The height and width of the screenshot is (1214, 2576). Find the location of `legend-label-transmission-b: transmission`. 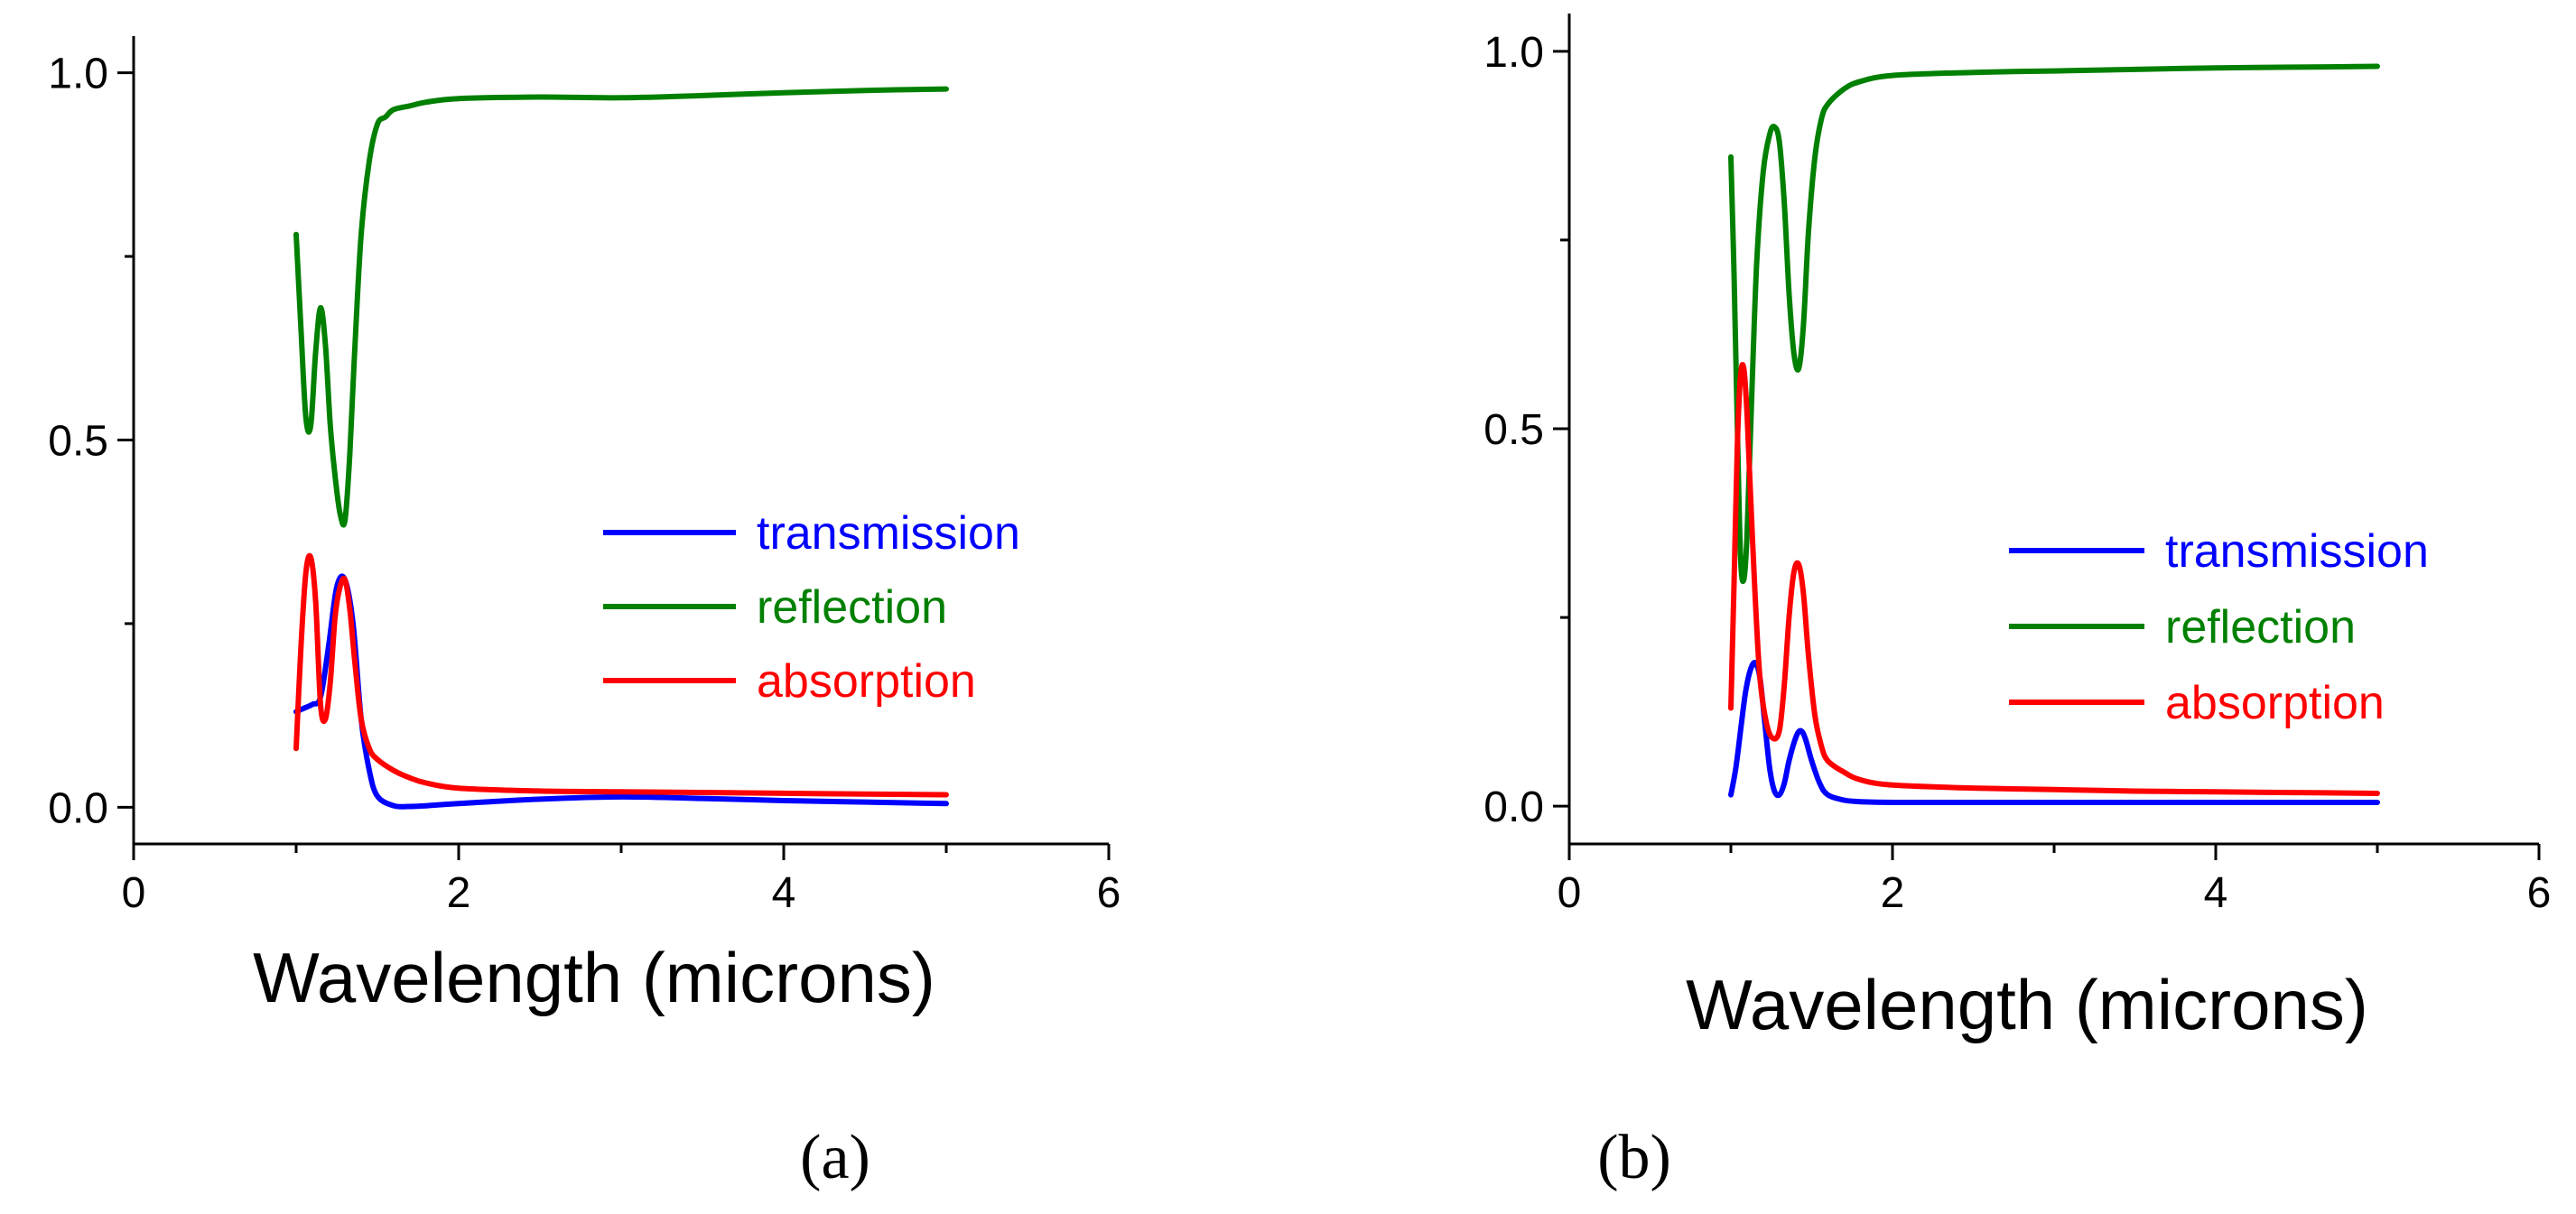

legend-label-transmission-b: transmission is located at coordinates (2297, 551).